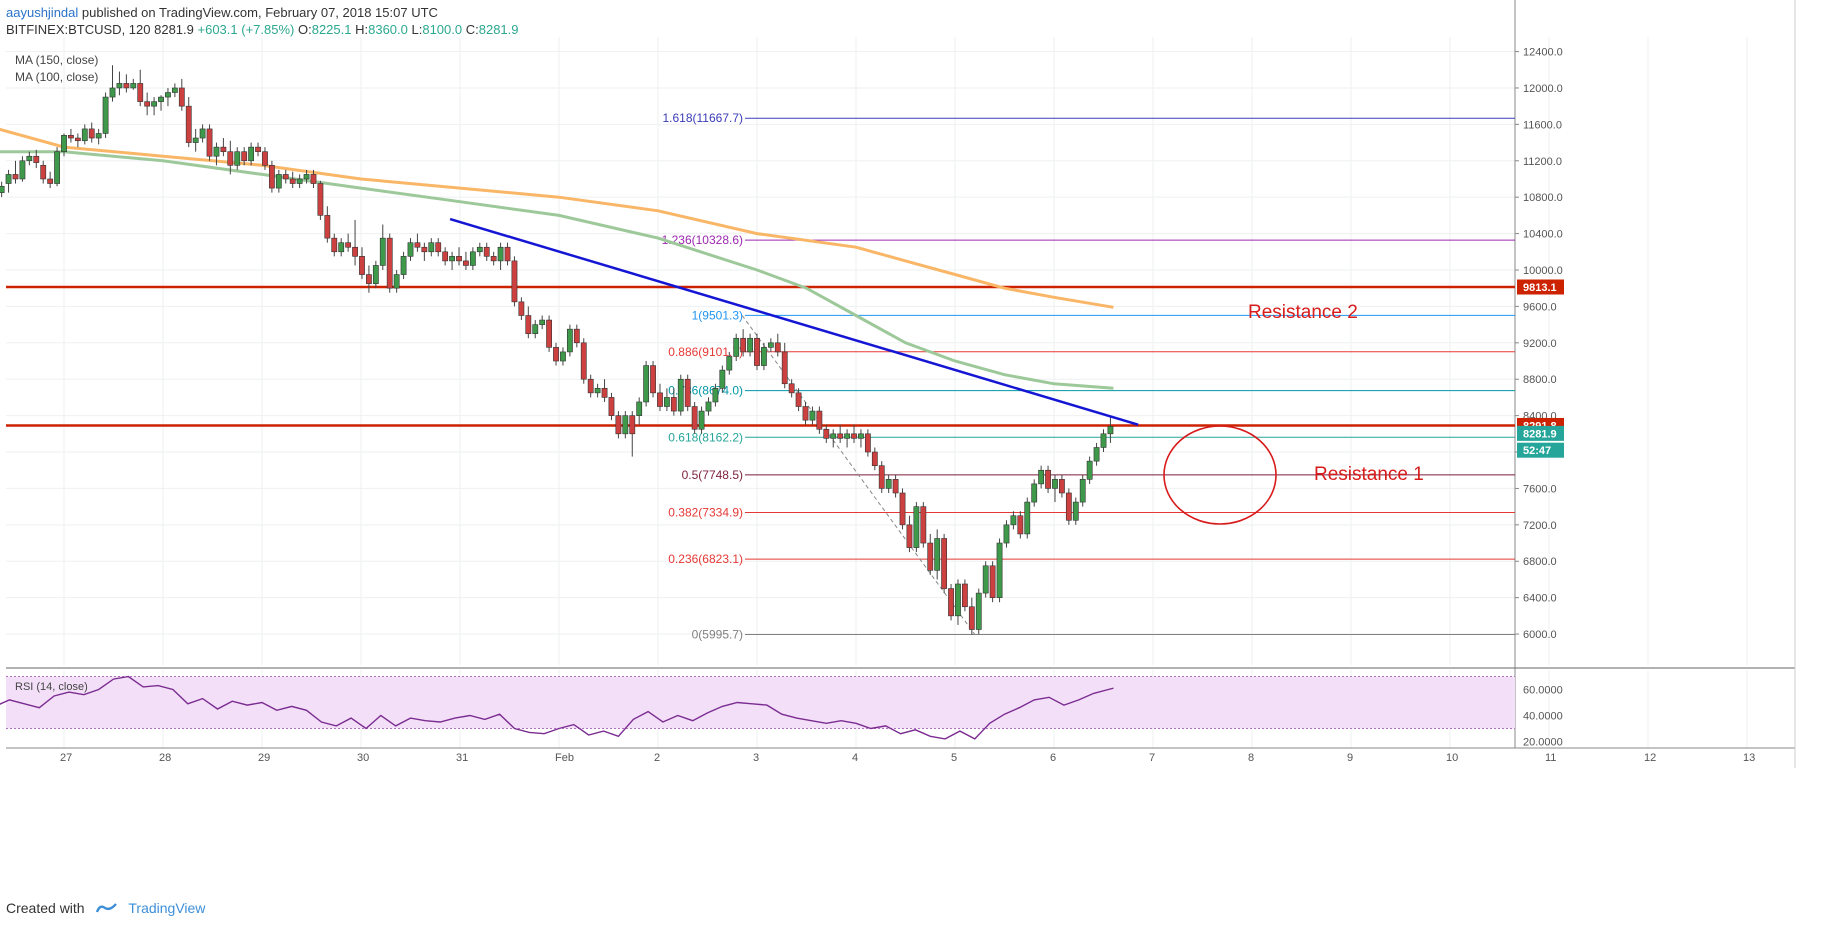 This screenshot has height=926, width=1822. Describe the element at coordinates (42, 12) in the screenshot. I see `author-link: aayushjindal` at that location.